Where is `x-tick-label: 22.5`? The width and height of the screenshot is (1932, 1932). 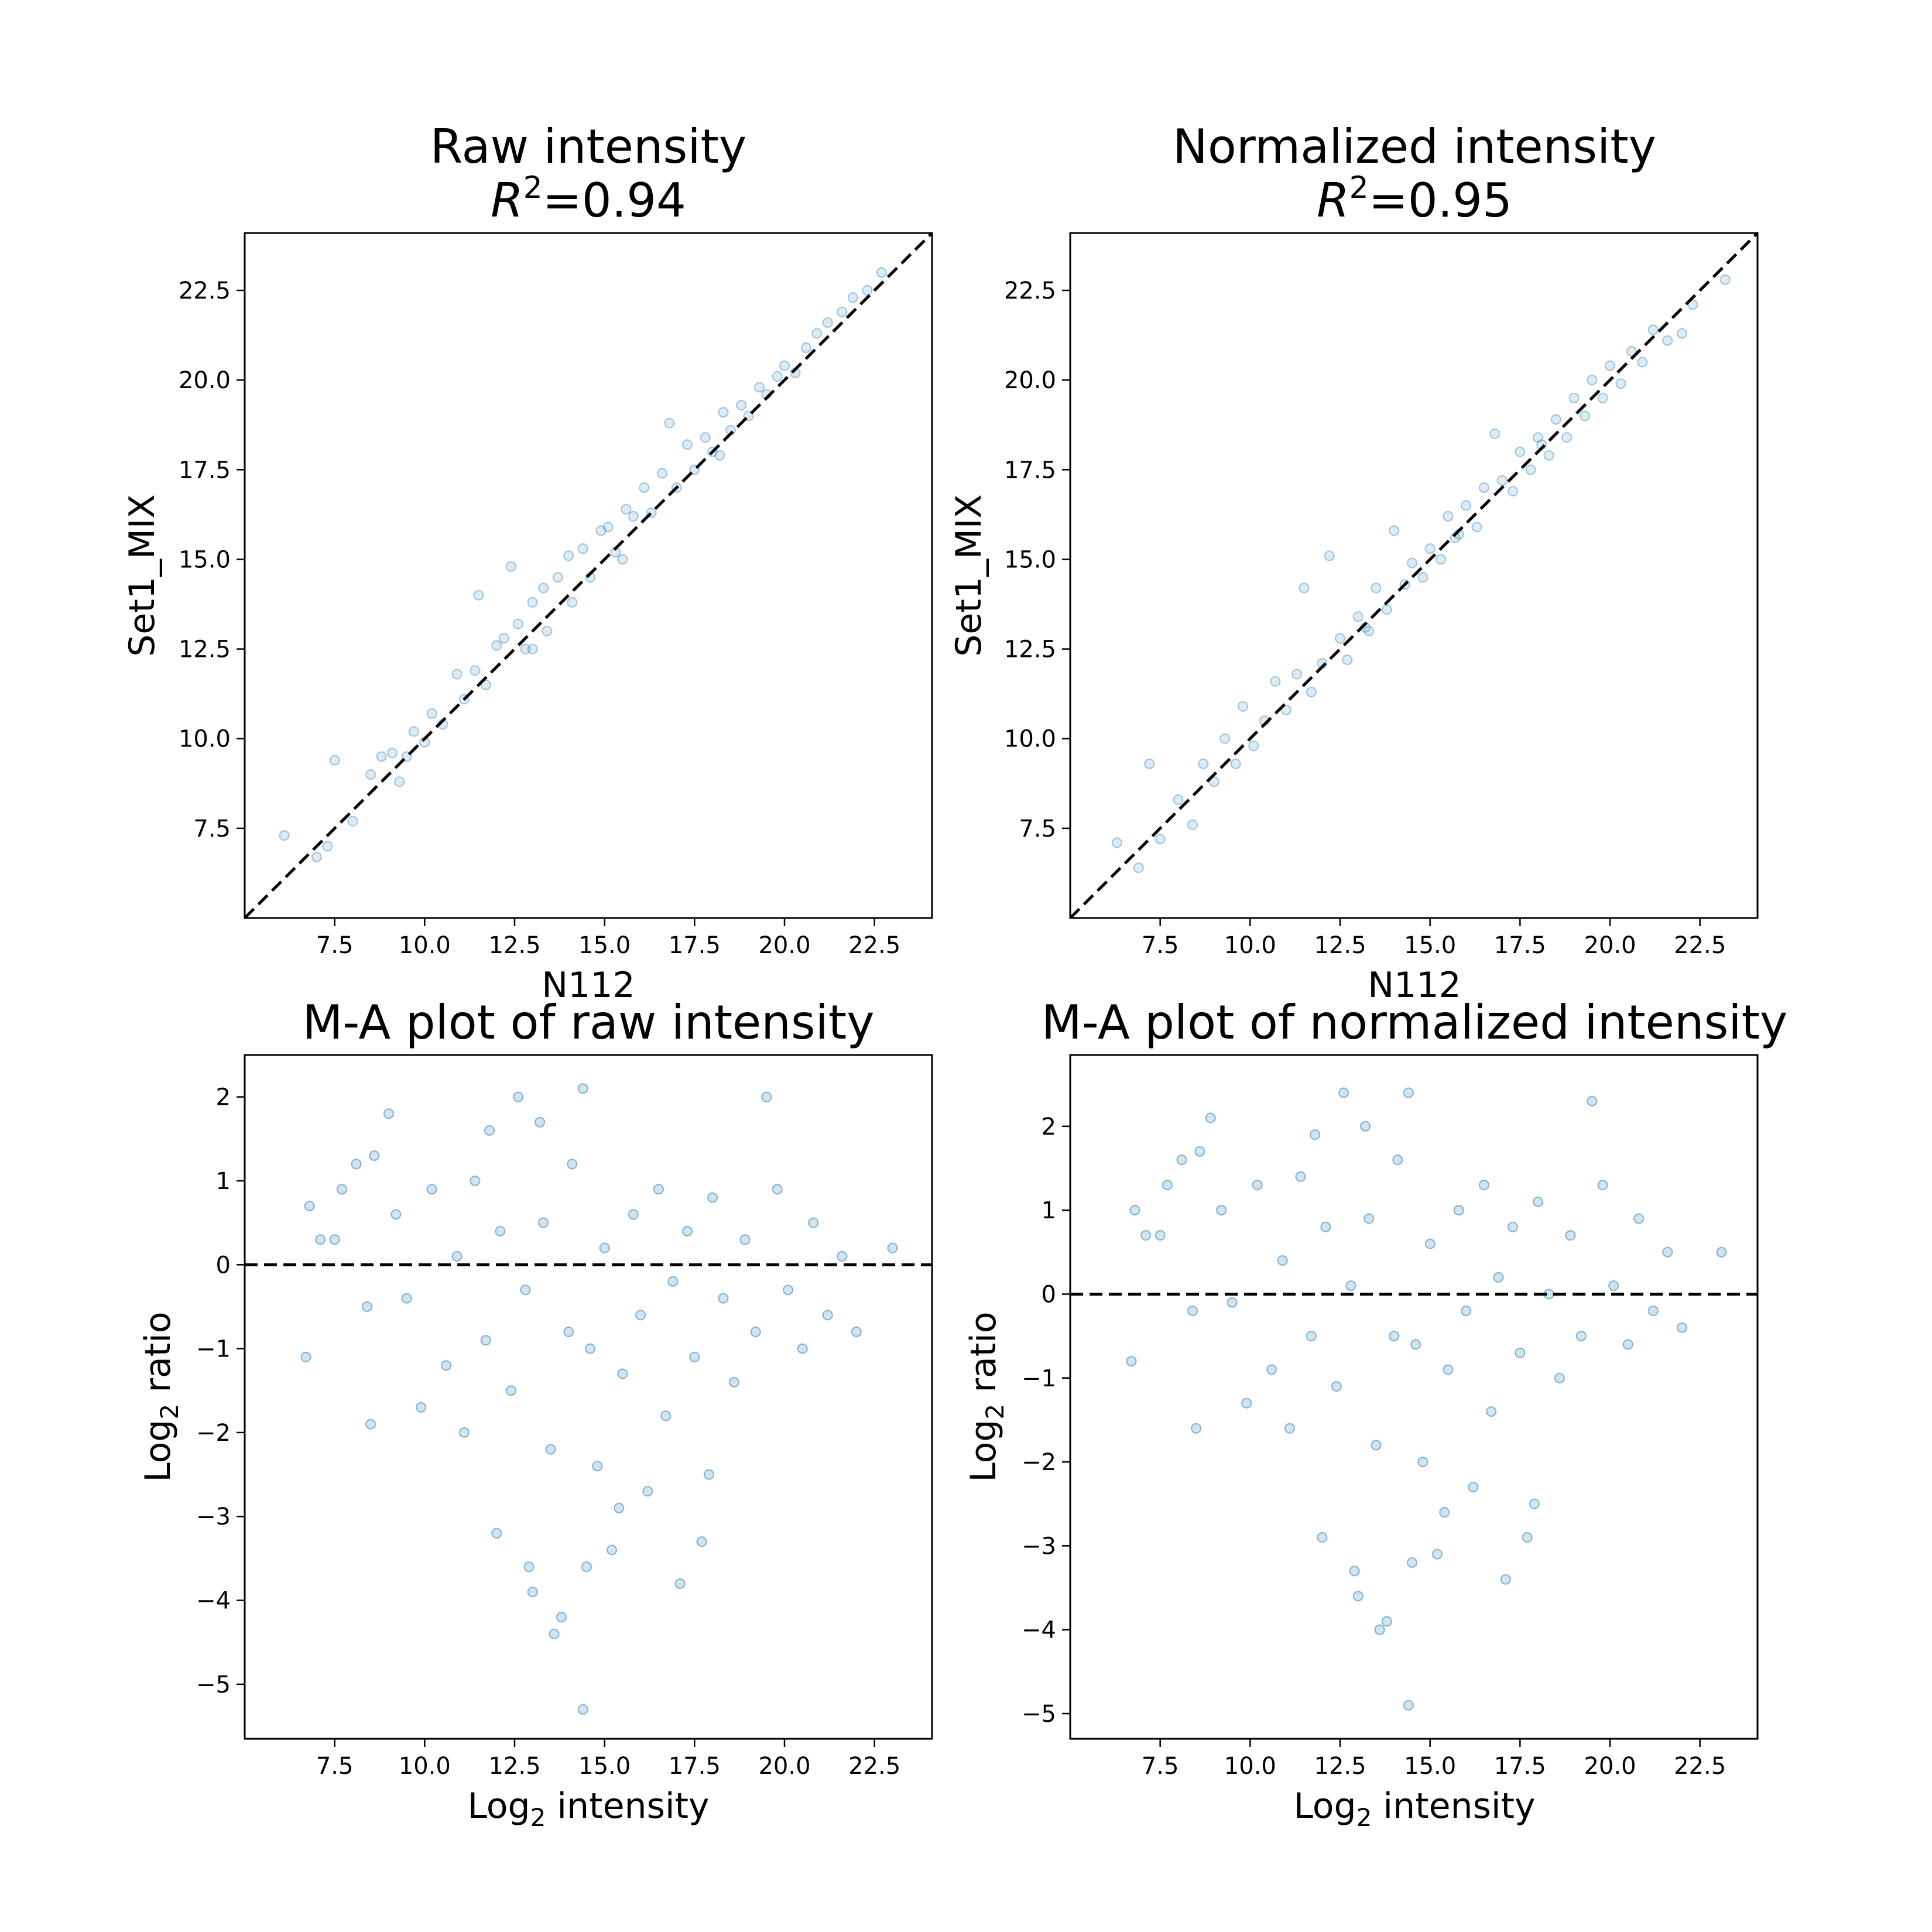
x-tick-label: 22.5 is located at coordinates (874, 945).